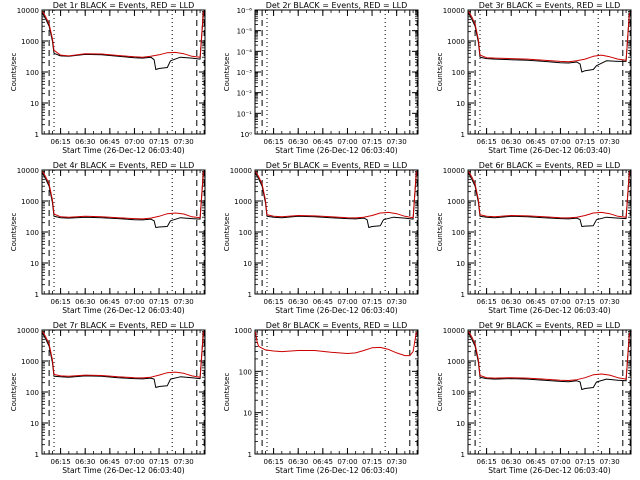 The image size is (640, 480). I want to click on y-tick-label: 10⁻⁵, so click(245, 32).